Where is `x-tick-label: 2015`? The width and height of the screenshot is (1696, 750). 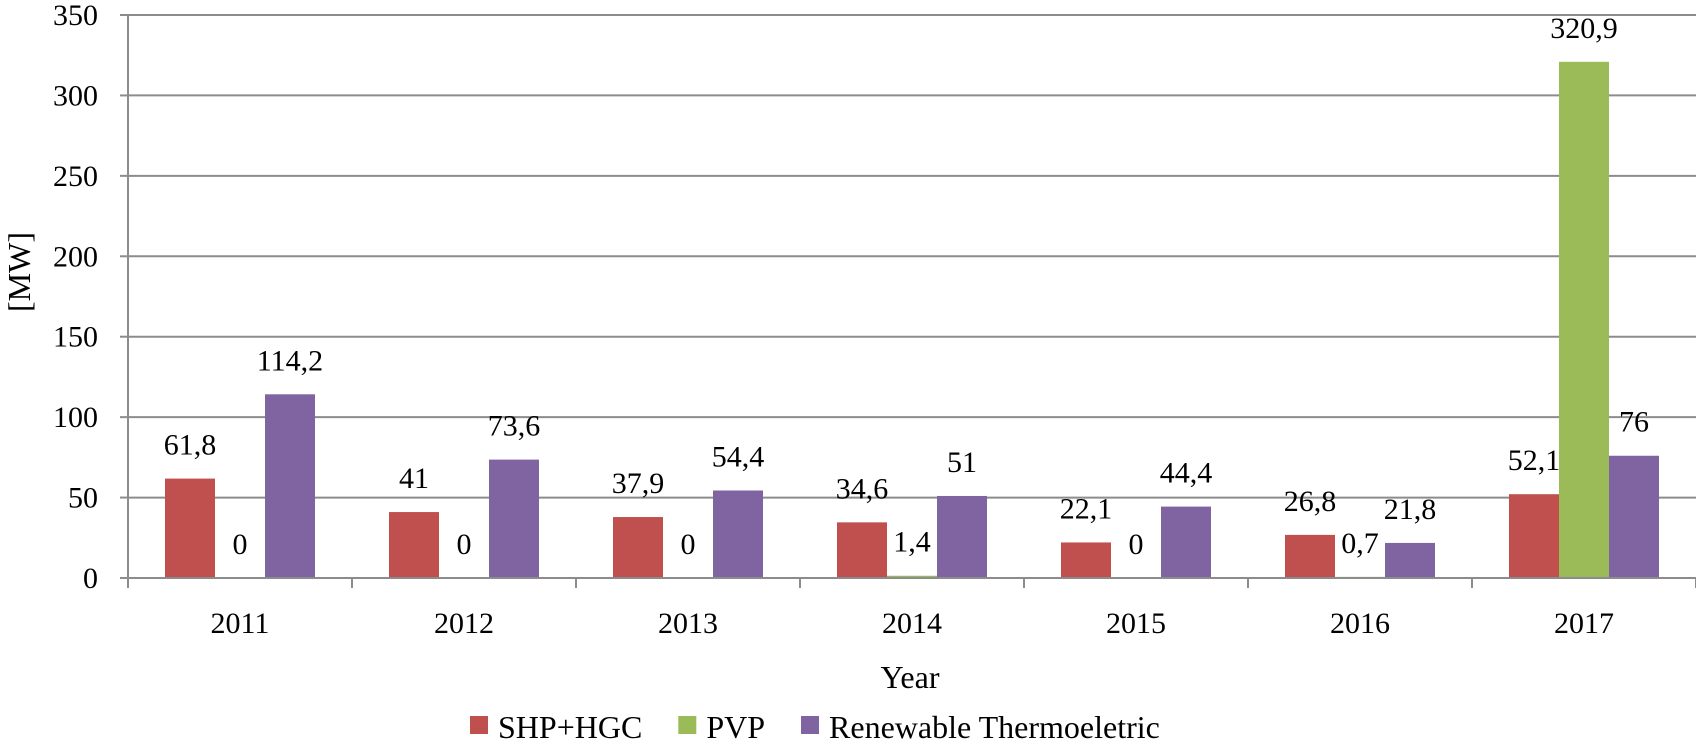
x-tick-label: 2015 is located at coordinates (1136, 623).